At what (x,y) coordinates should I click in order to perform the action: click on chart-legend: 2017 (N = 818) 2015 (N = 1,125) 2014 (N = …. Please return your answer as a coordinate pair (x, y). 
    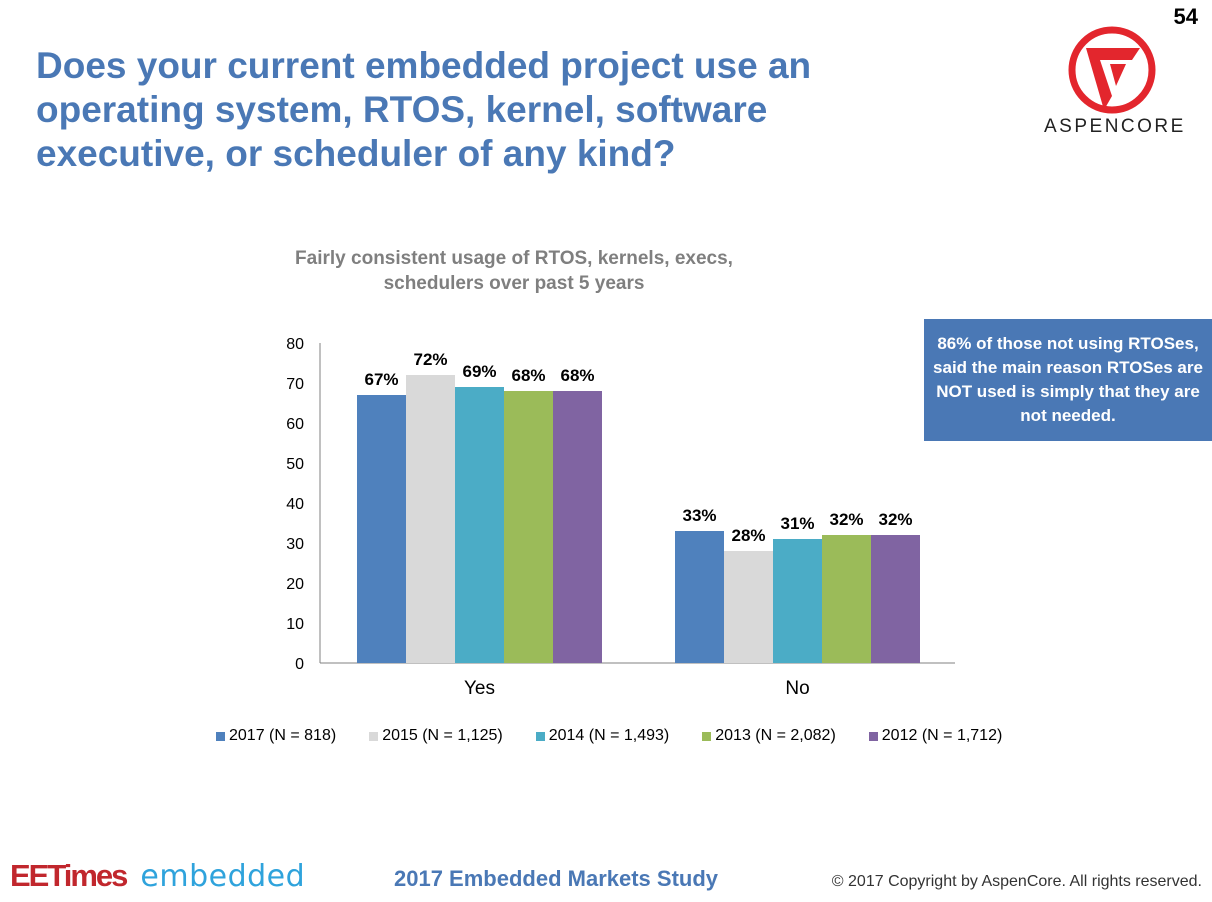
    Looking at the image, I should click on (609, 736).